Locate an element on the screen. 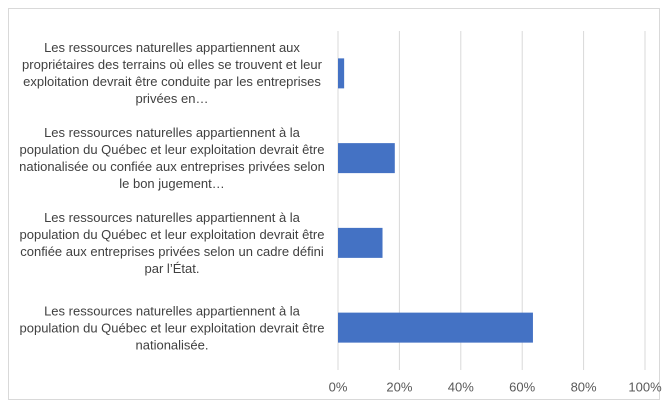 The height and width of the screenshot is (404, 666). x-tick-label: 60% is located at coordinates (522, 386).